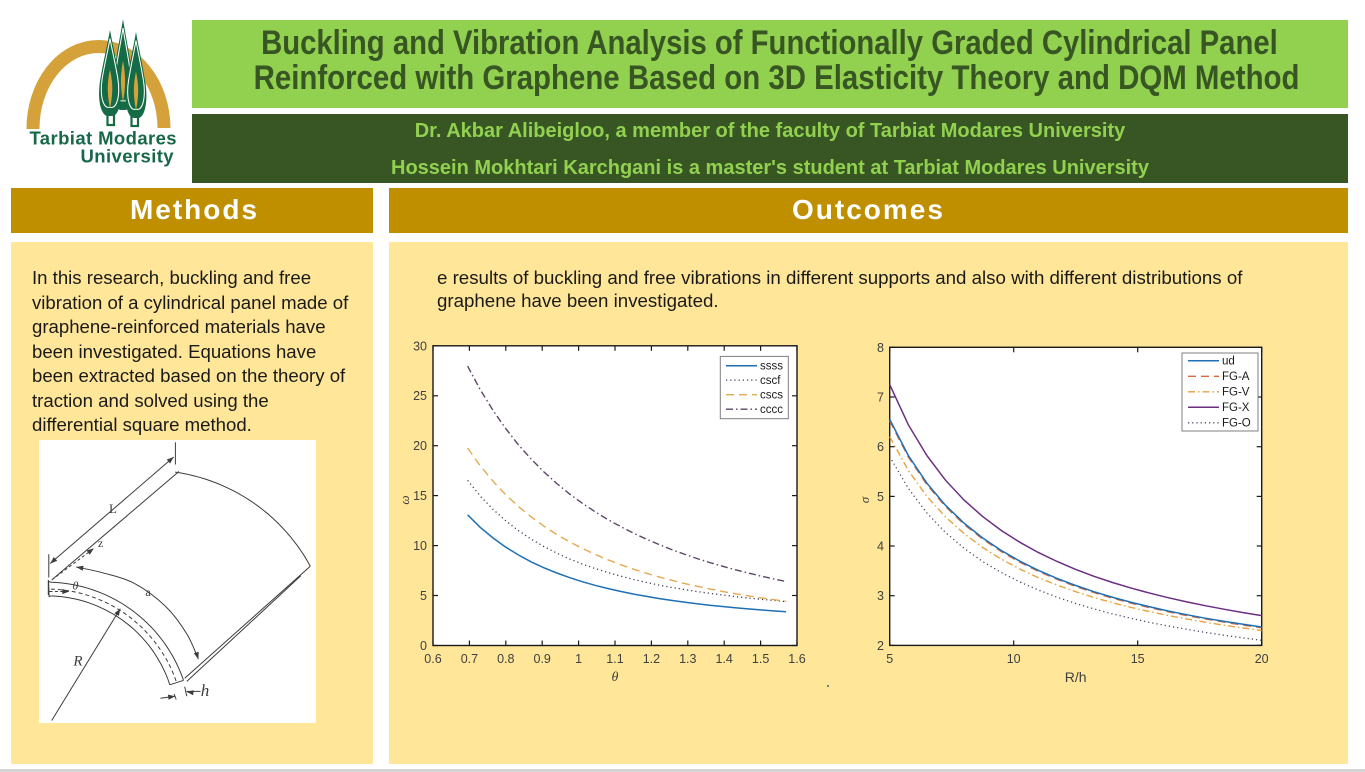 This screenshot has height=772, width=1365. What do you see at coordinates (423, 646) in the screenshot?
I see `svg-text: 0` at bounding box center [423, 646].